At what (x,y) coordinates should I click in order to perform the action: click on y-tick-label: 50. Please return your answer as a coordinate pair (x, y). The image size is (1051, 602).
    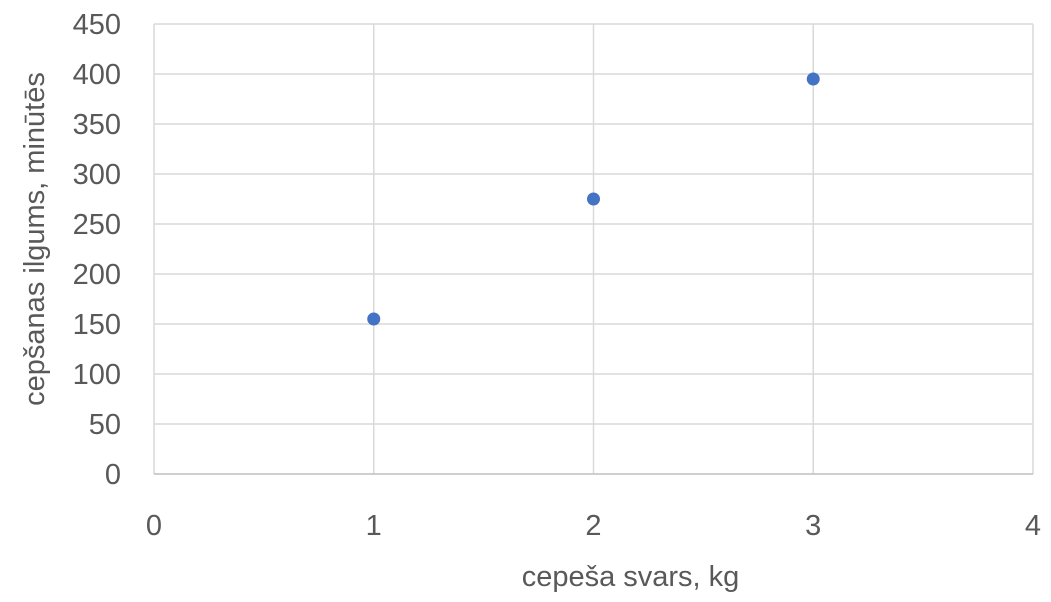
    Looking at the image, I should click on (105, 425).